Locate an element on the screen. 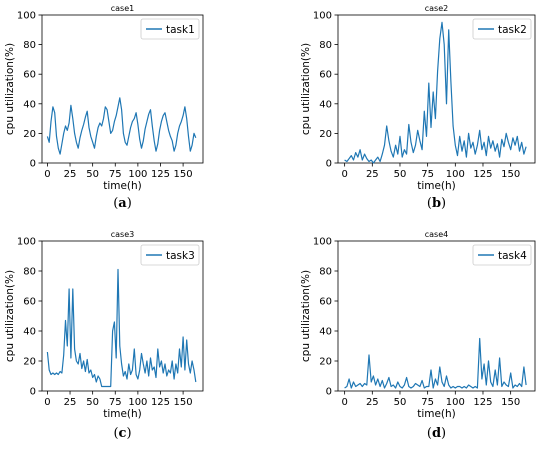  legend-label: task1 is located at coordinates (180, 30).